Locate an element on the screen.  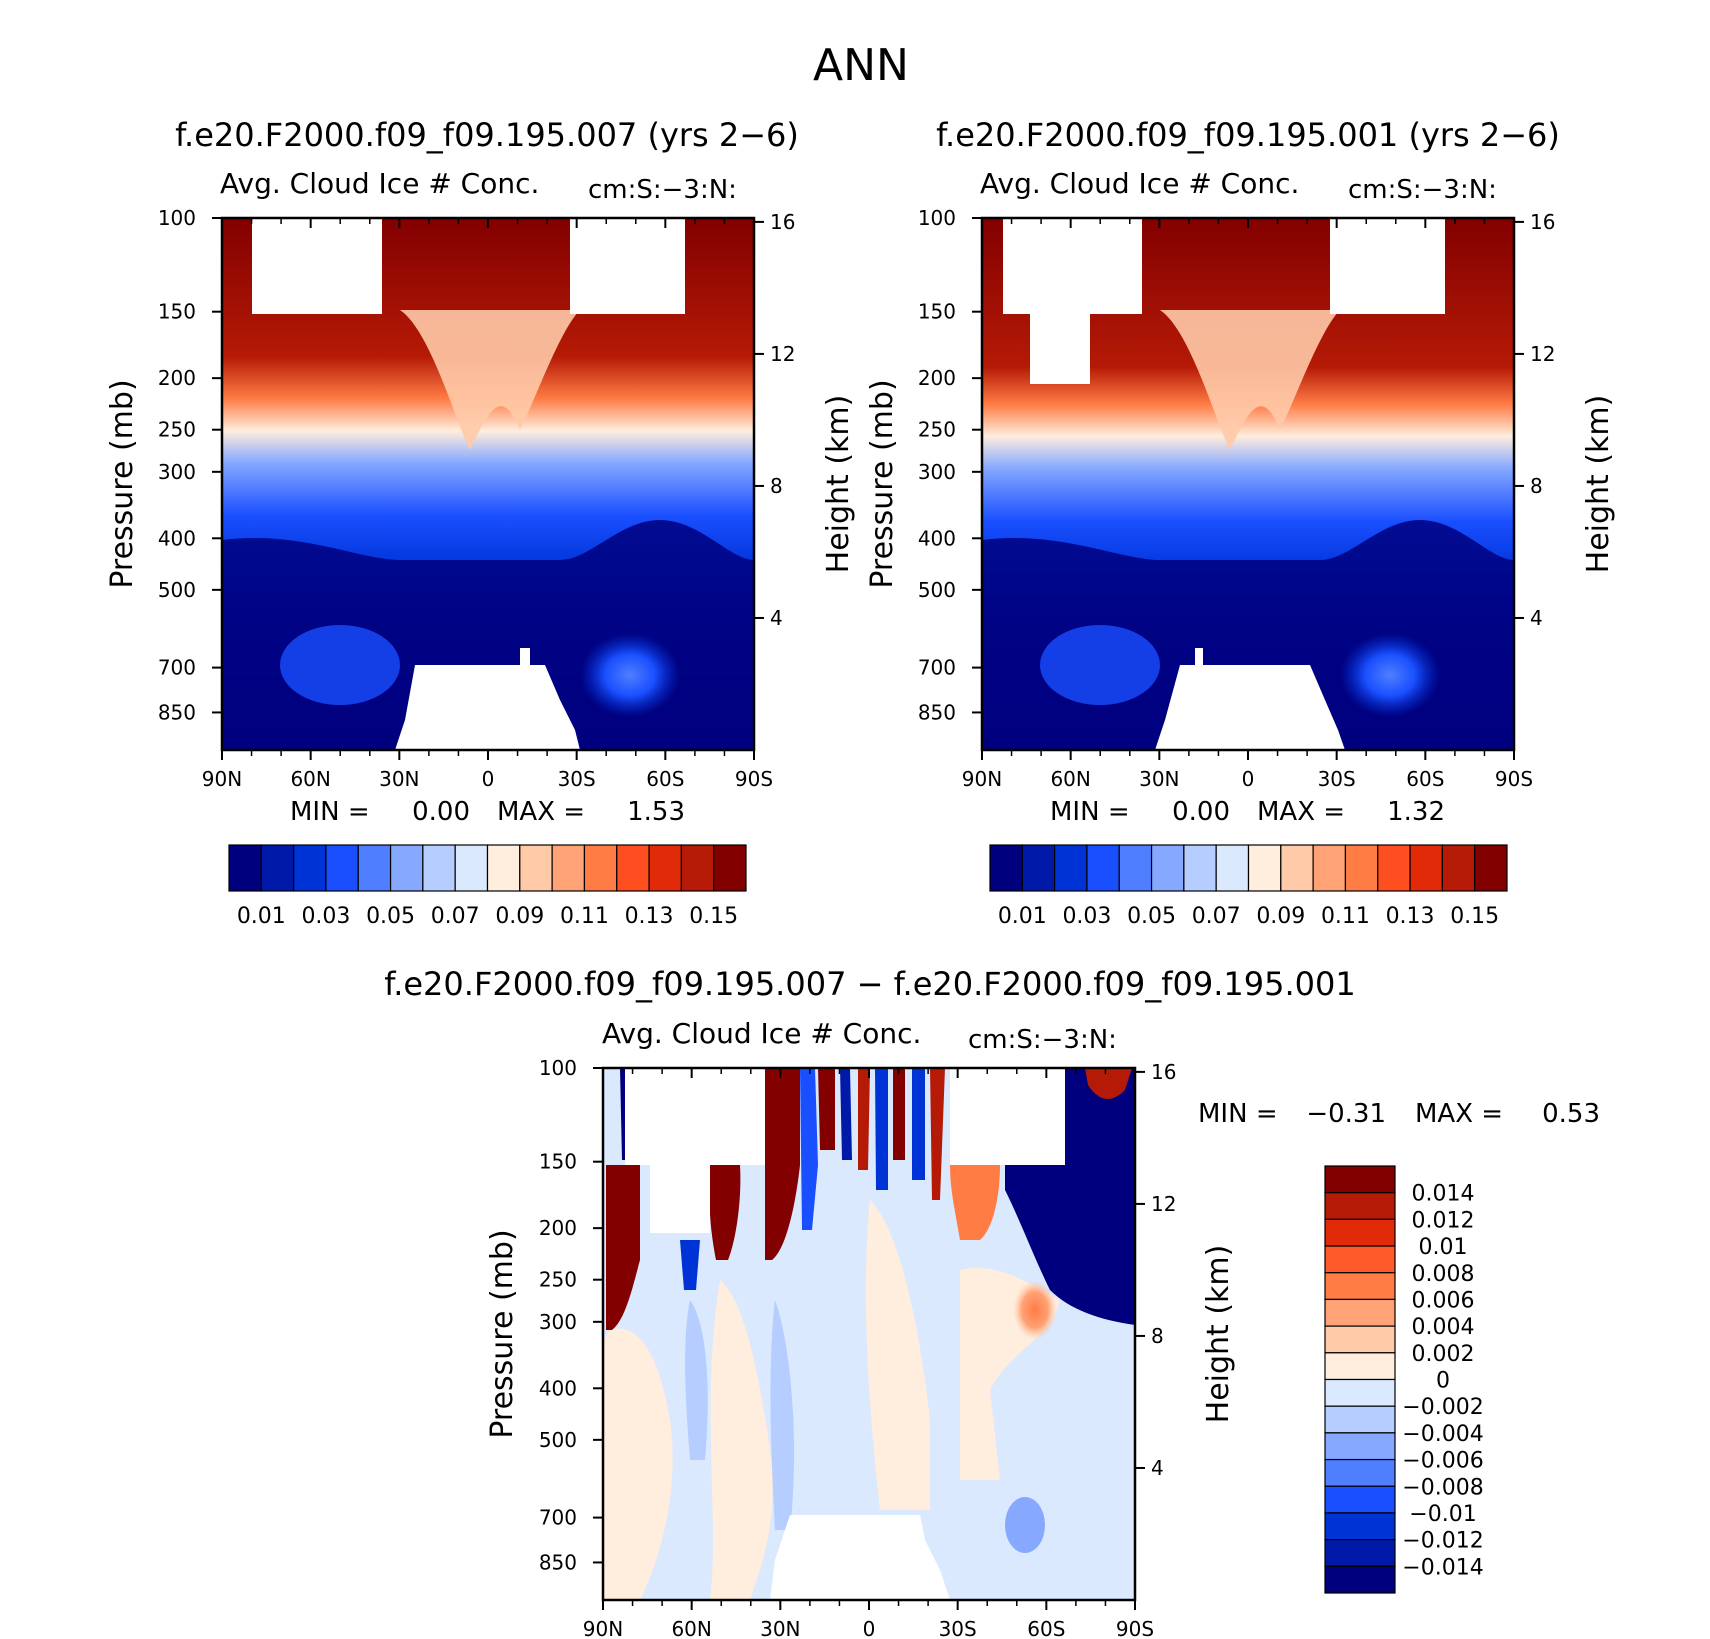
panel-b-y-tick-label: 400 is located at coordinates (937, 538).